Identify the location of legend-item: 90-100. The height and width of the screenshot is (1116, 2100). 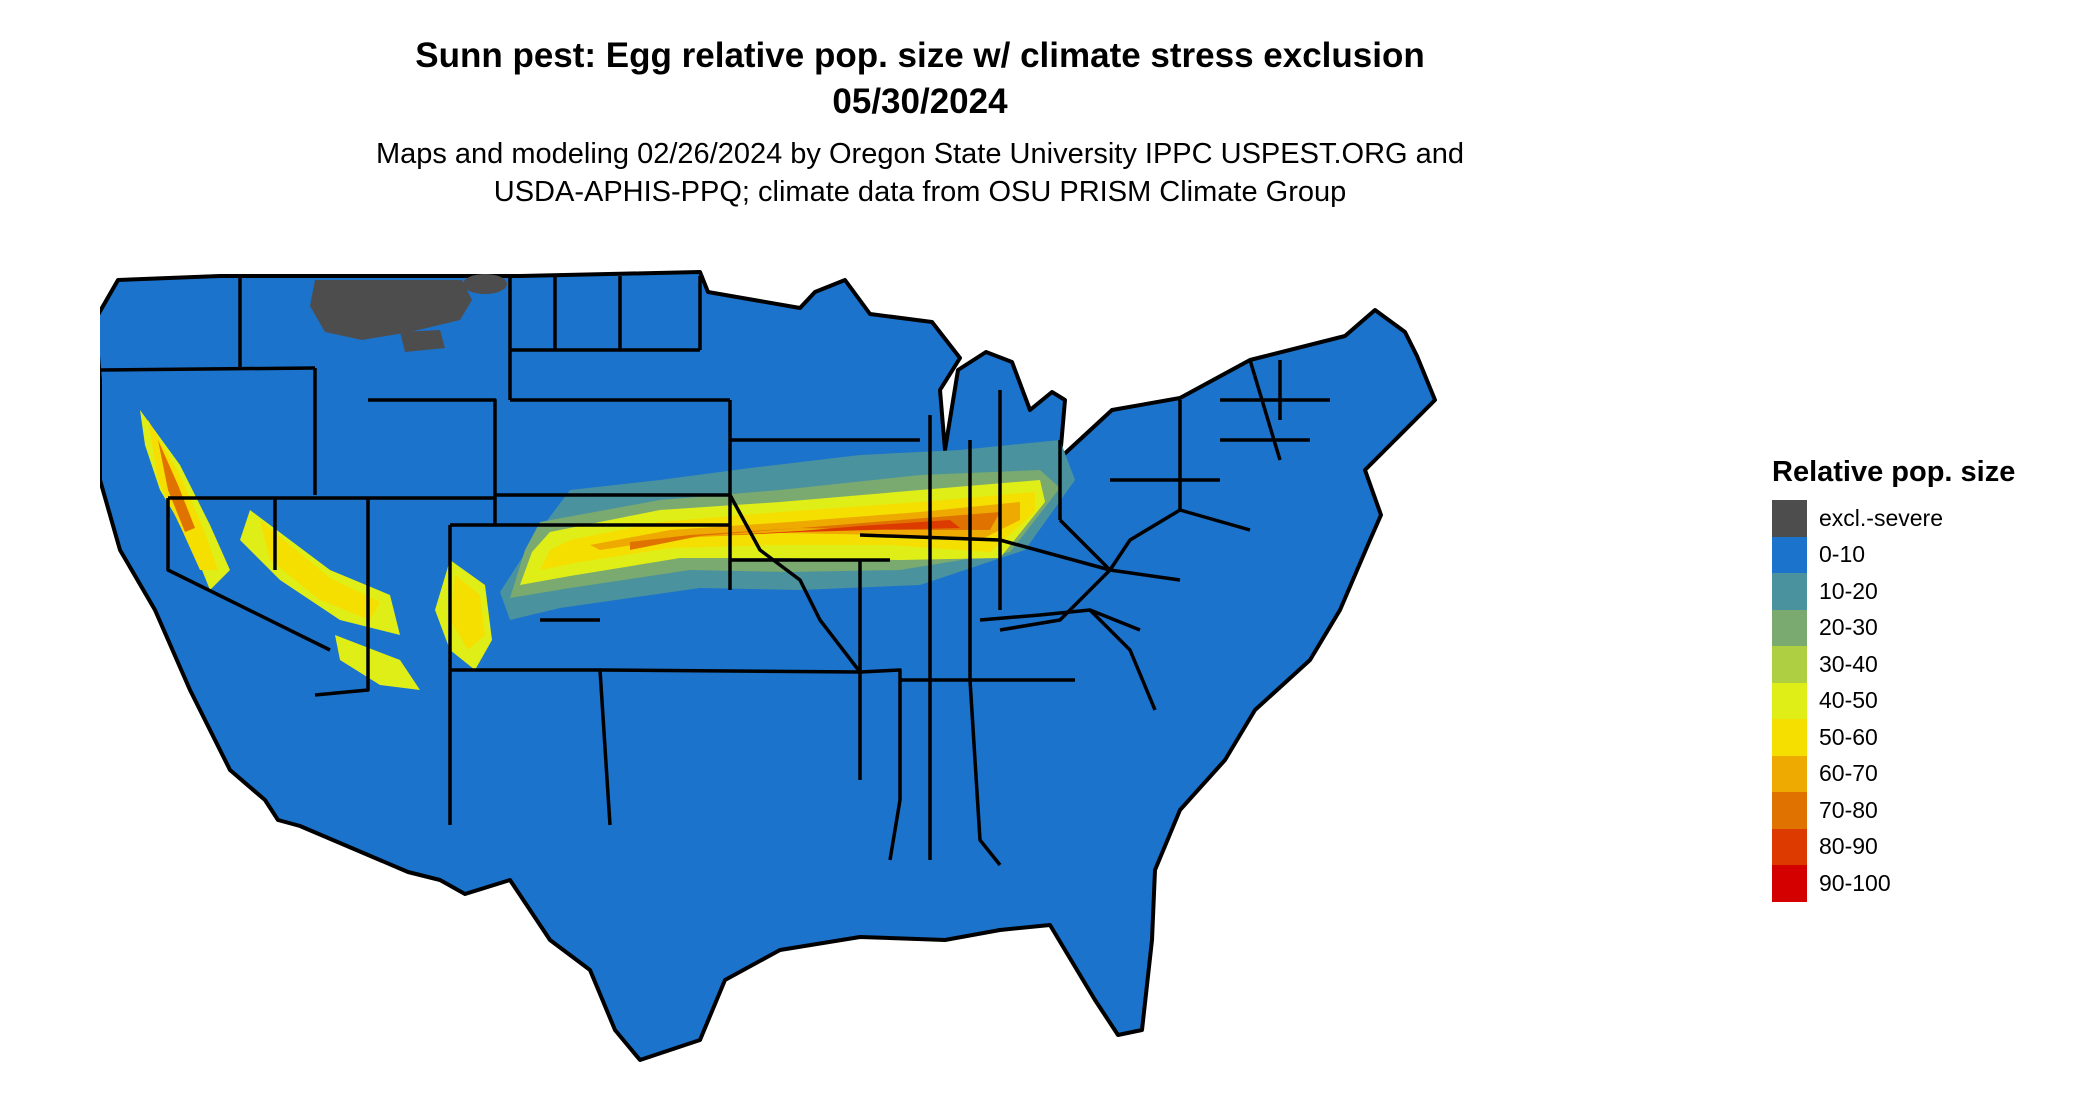
(1922, 883).